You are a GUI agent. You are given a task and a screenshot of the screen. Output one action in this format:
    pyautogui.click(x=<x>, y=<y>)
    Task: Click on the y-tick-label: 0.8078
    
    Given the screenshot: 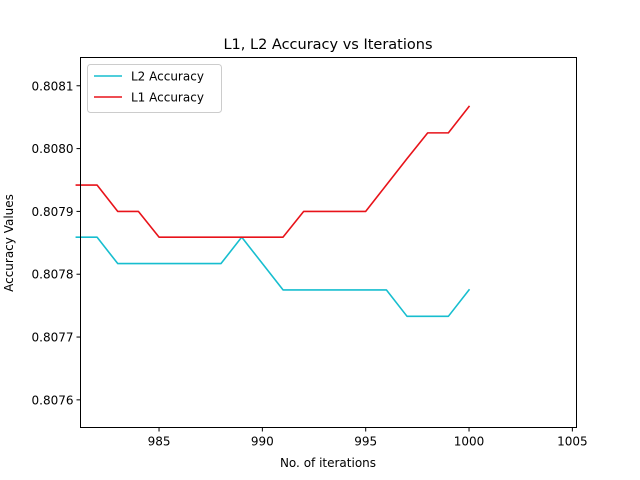 What is the action you would take?
    pyautogui.click(x=53, y=275)
    